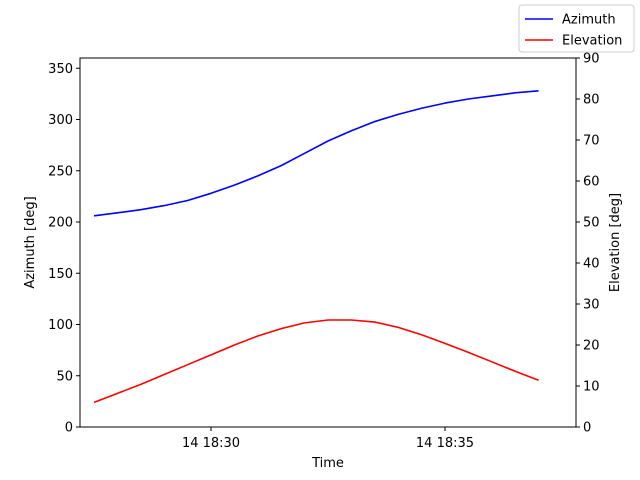 The height and width of the screenshot is (480, 640). What do you see at coordinates (615, 242) in the screenshot?
I see `y-right-axis-label: Elevation [deg]` at bounding box center [615, 242].